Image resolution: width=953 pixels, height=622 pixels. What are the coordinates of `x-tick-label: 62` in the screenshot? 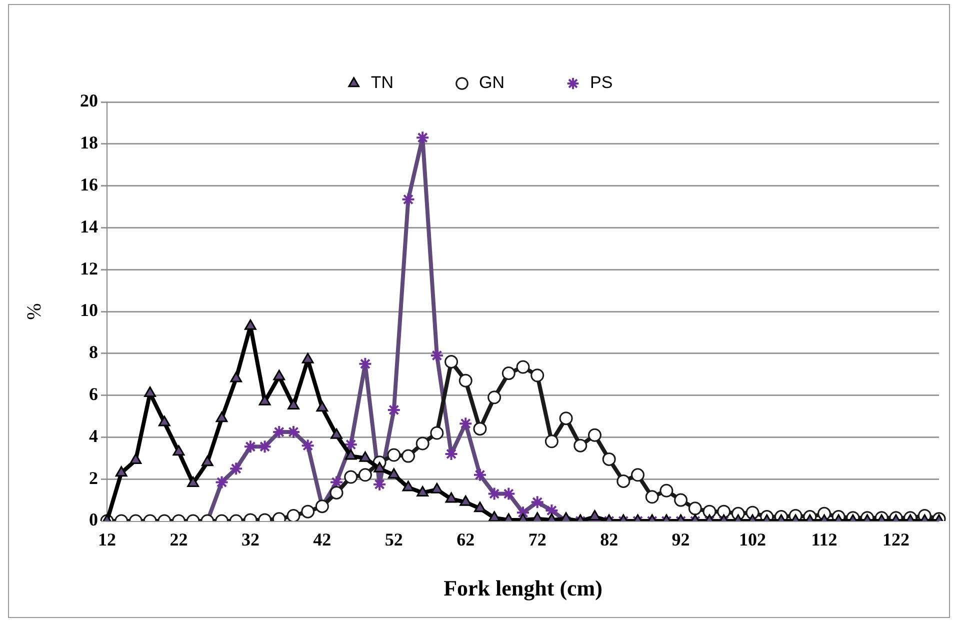 It's located at (465, 539).